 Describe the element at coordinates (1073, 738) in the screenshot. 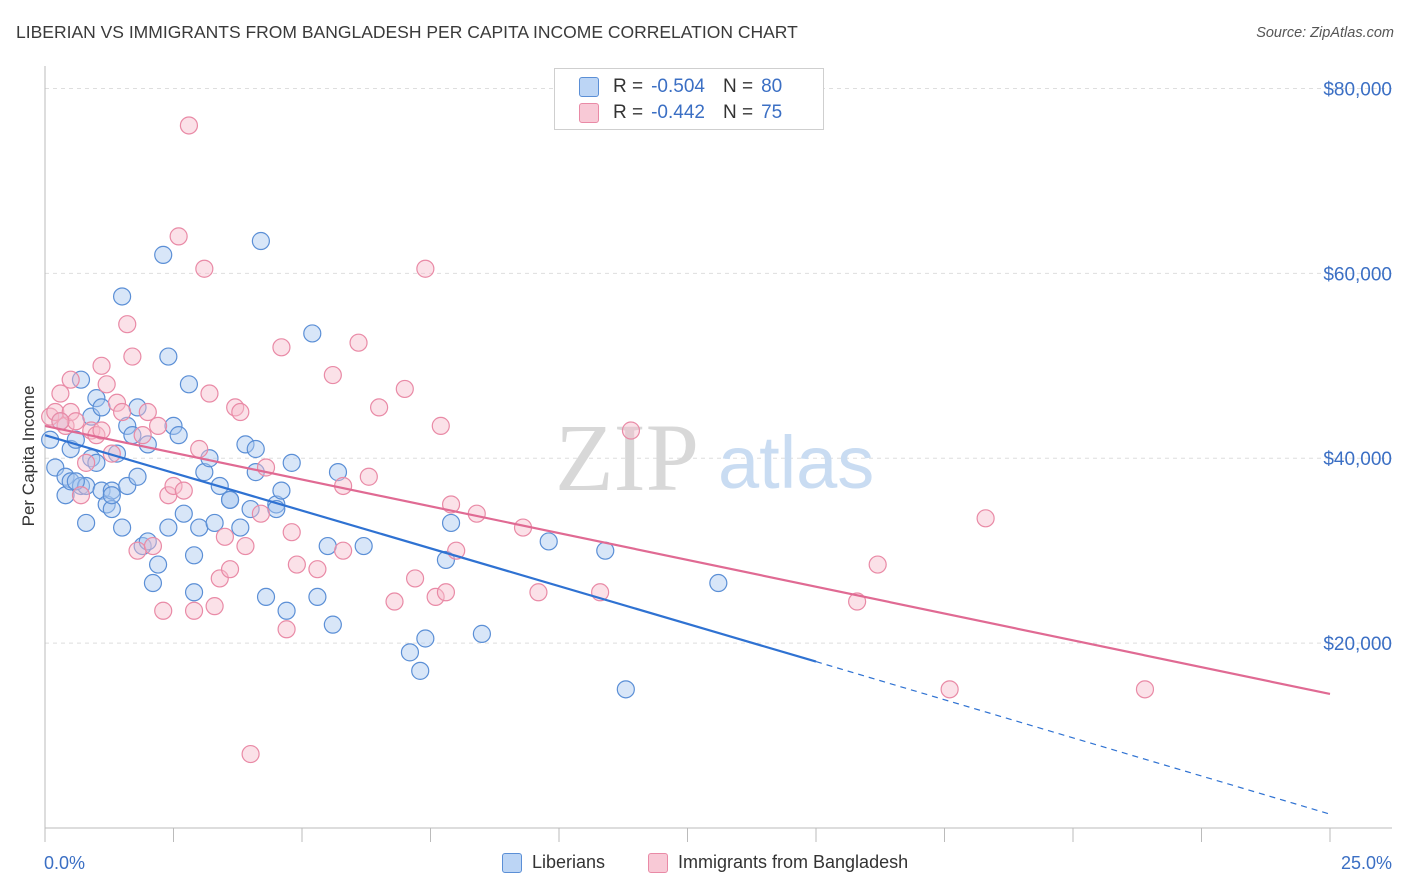

I see `trend-extension-liberians` at that location.